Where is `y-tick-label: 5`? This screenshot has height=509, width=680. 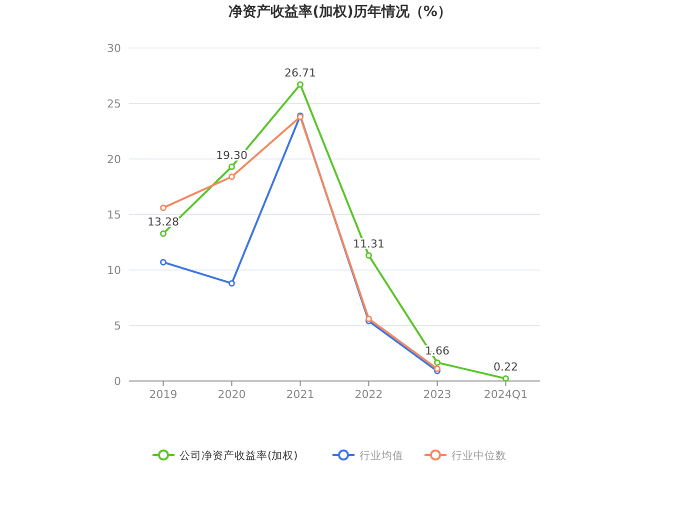 y-tick-label: 5 is located at coordinates (117, 326).